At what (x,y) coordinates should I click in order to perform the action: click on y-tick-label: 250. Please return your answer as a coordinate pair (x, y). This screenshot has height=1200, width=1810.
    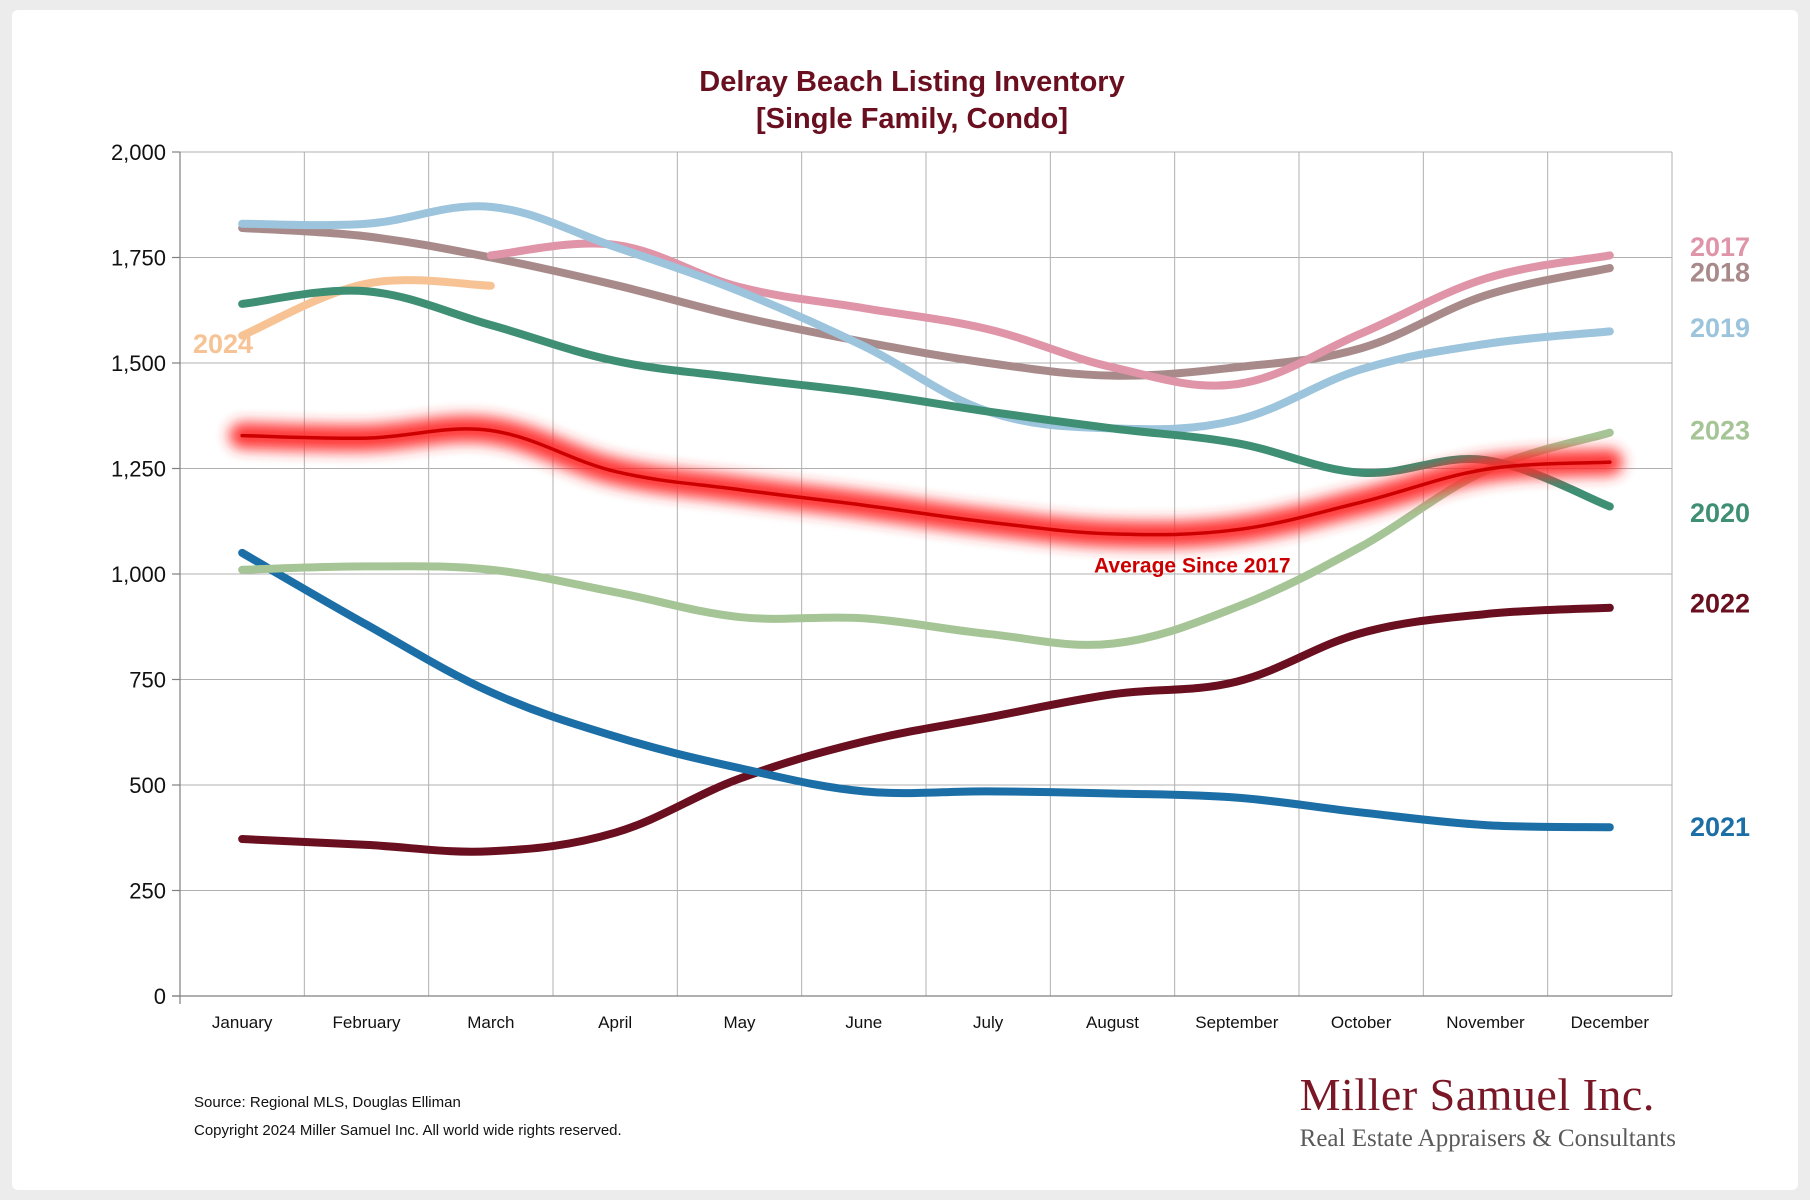
    Looking at the image, I should click on (147, 891).